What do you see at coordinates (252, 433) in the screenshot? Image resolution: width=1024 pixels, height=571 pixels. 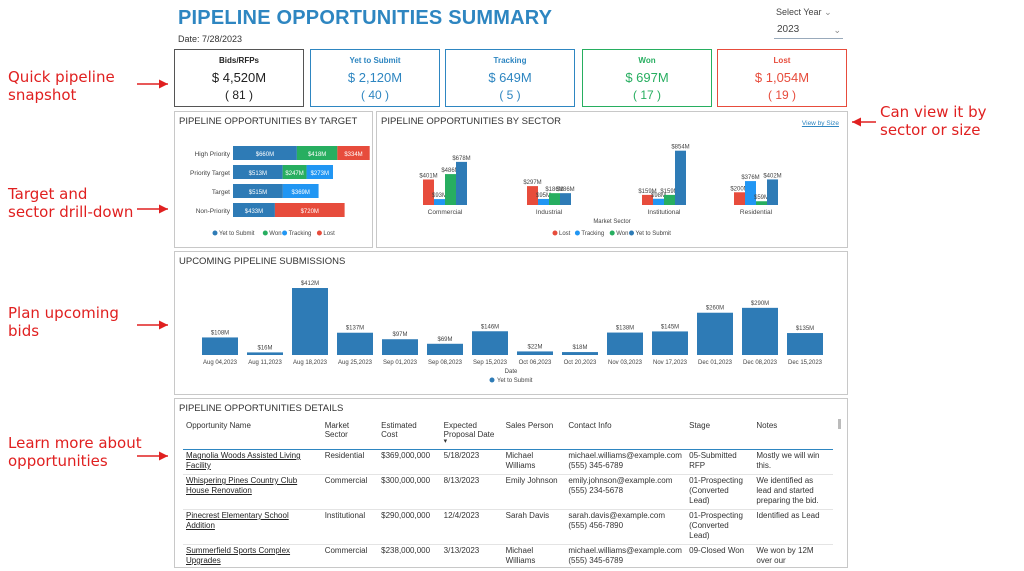 I see `column-header: Opportunity Name` at bounding box center [252, 433].